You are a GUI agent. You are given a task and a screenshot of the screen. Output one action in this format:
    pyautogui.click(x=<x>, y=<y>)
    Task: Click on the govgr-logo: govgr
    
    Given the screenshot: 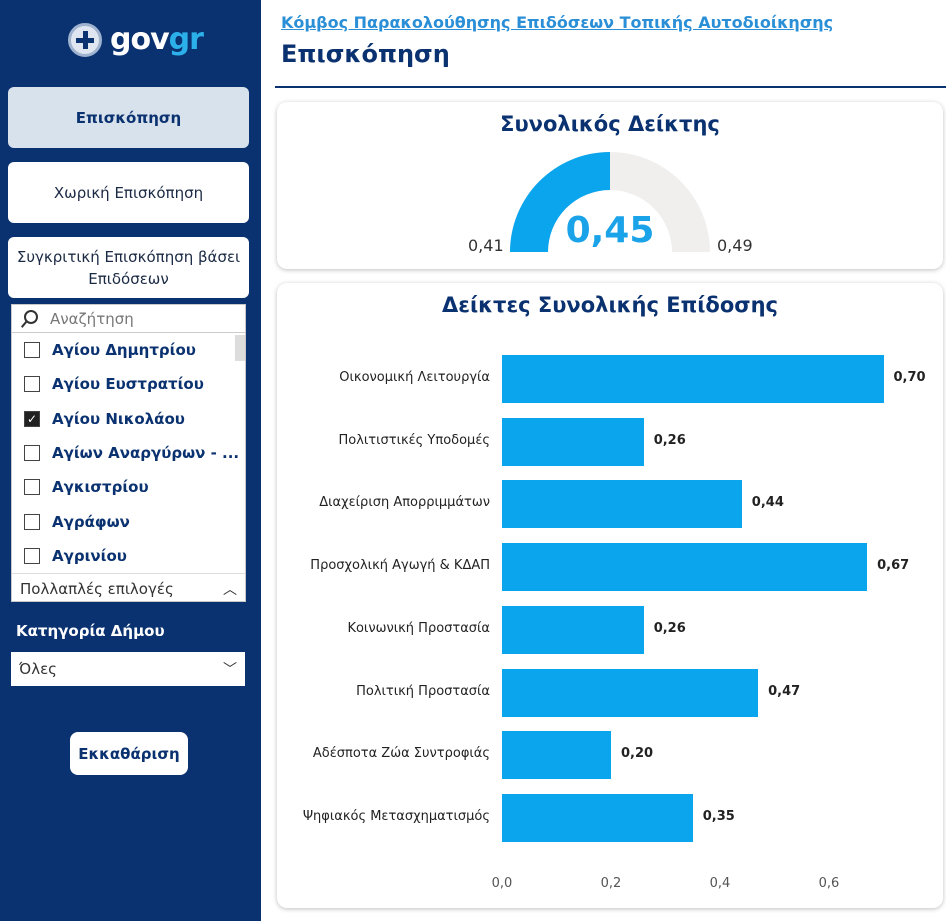 What is the action you would take?
    pyautogui.click(x=136, y=39)
    